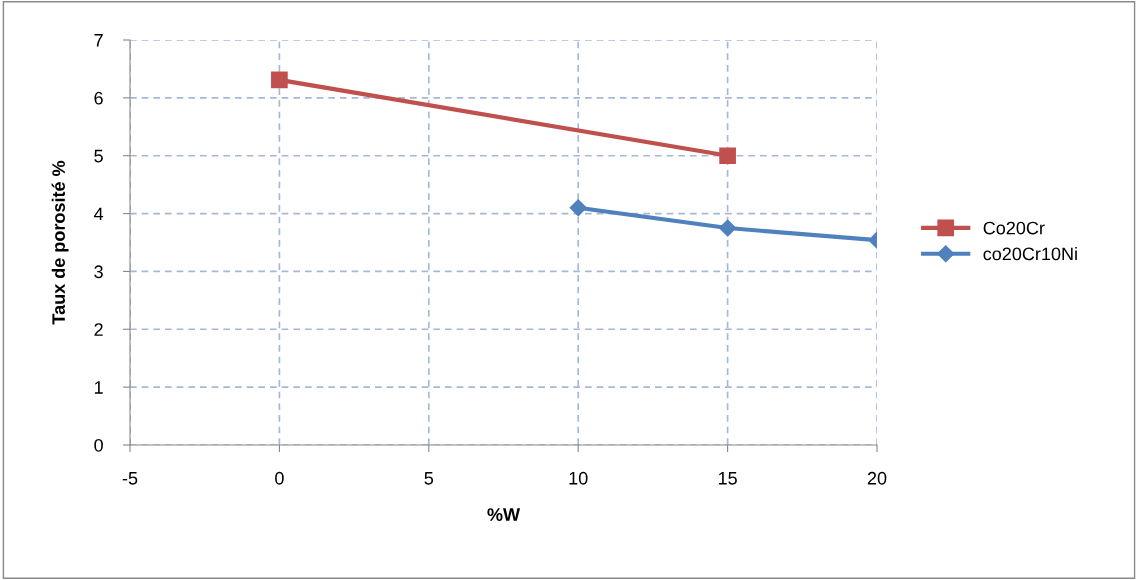 Image resolution: width=1138 pixels, height=580 pixels. What do you see at coordinates (130, 478) in the screenshot?
I see `x-tick-label: -5` at bounding box center [130, 478].